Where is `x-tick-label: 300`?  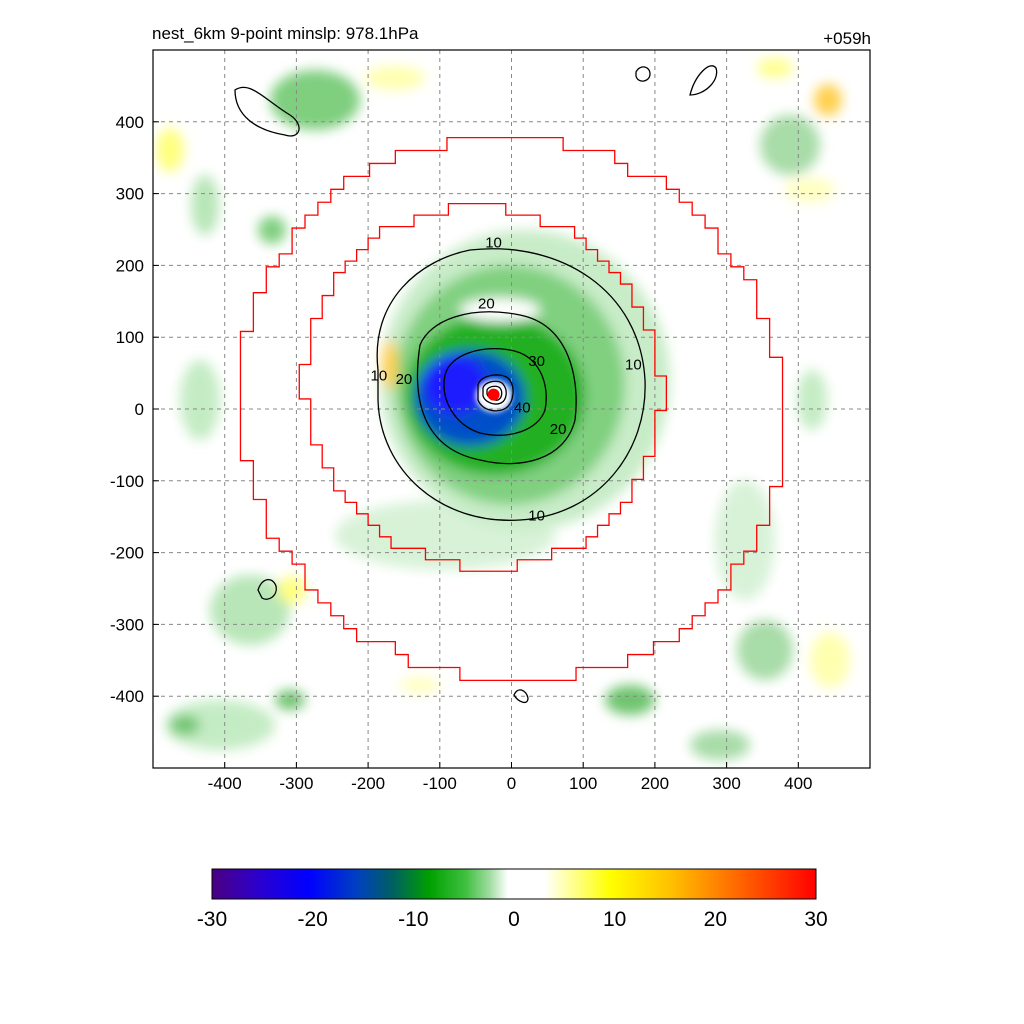
x-tick-label: 300 is located at coordinates (726, 783).